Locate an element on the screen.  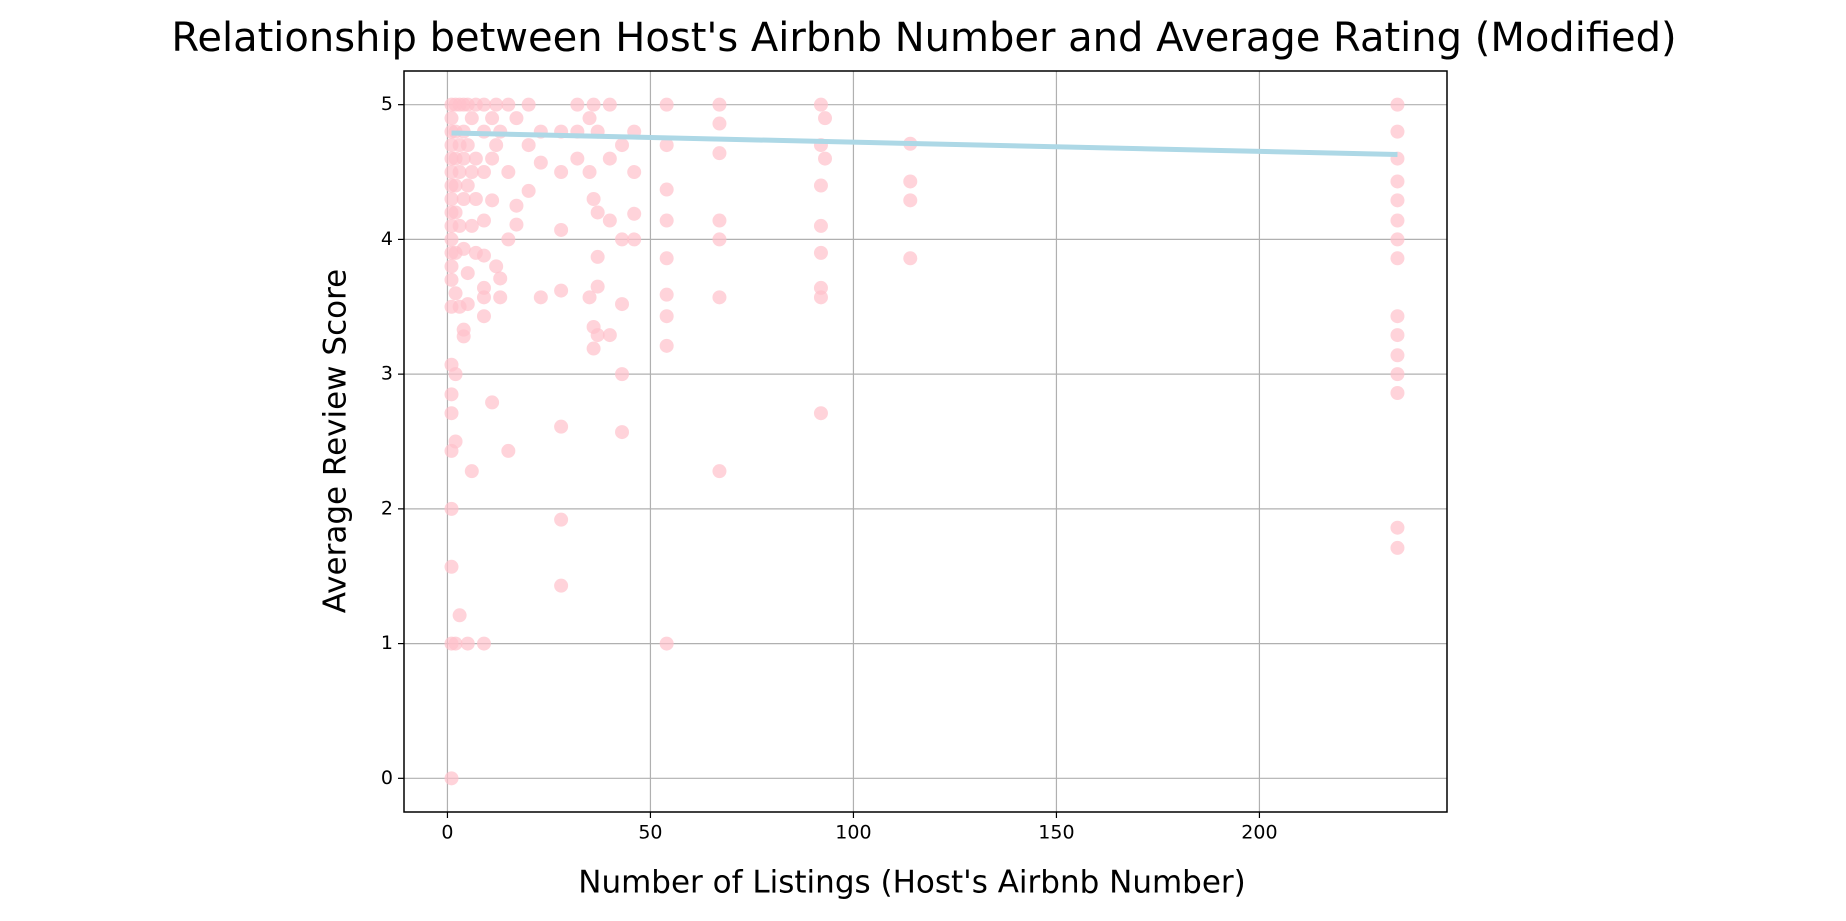
y-tick-label: 5 is located at coordinates (387, 104).